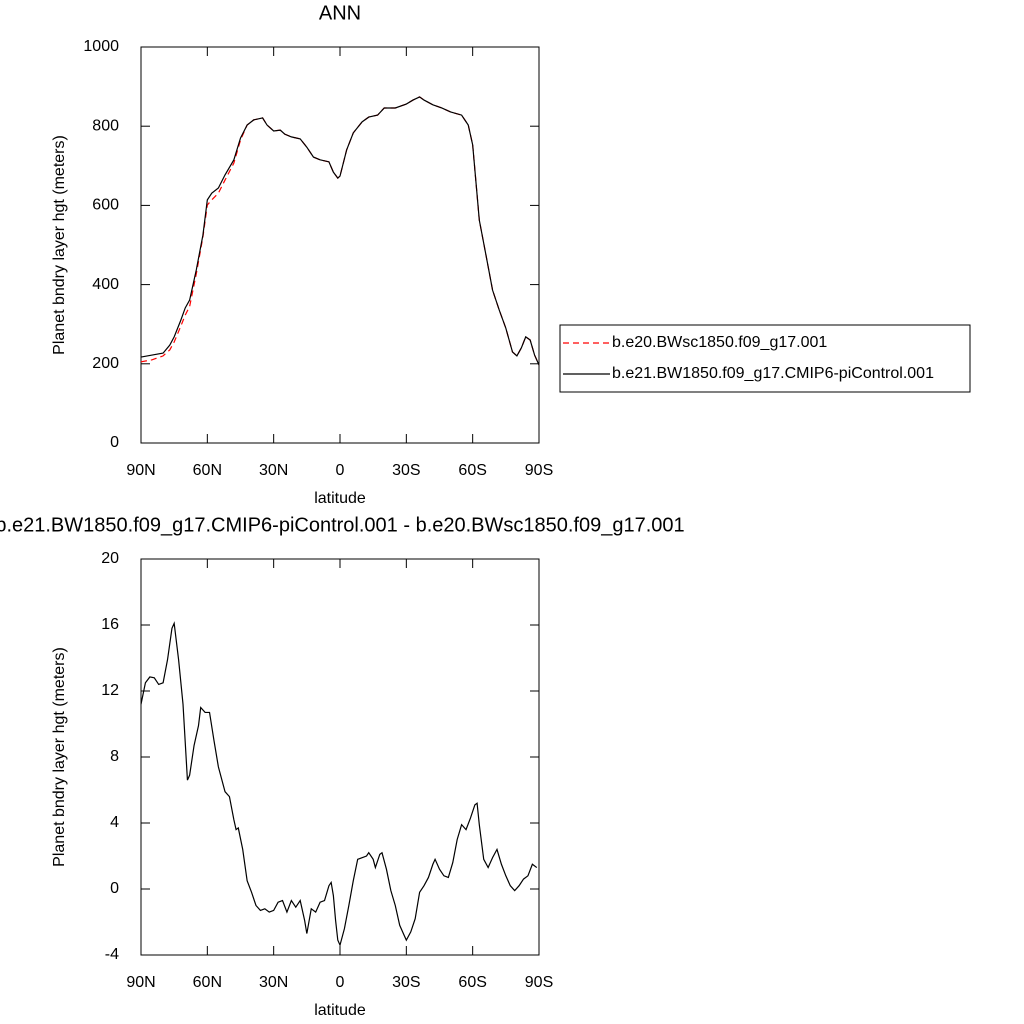 The width and height of the screenshot is (1024, 1024). I want to click on y-tick-label: 8, so click(114, 756).